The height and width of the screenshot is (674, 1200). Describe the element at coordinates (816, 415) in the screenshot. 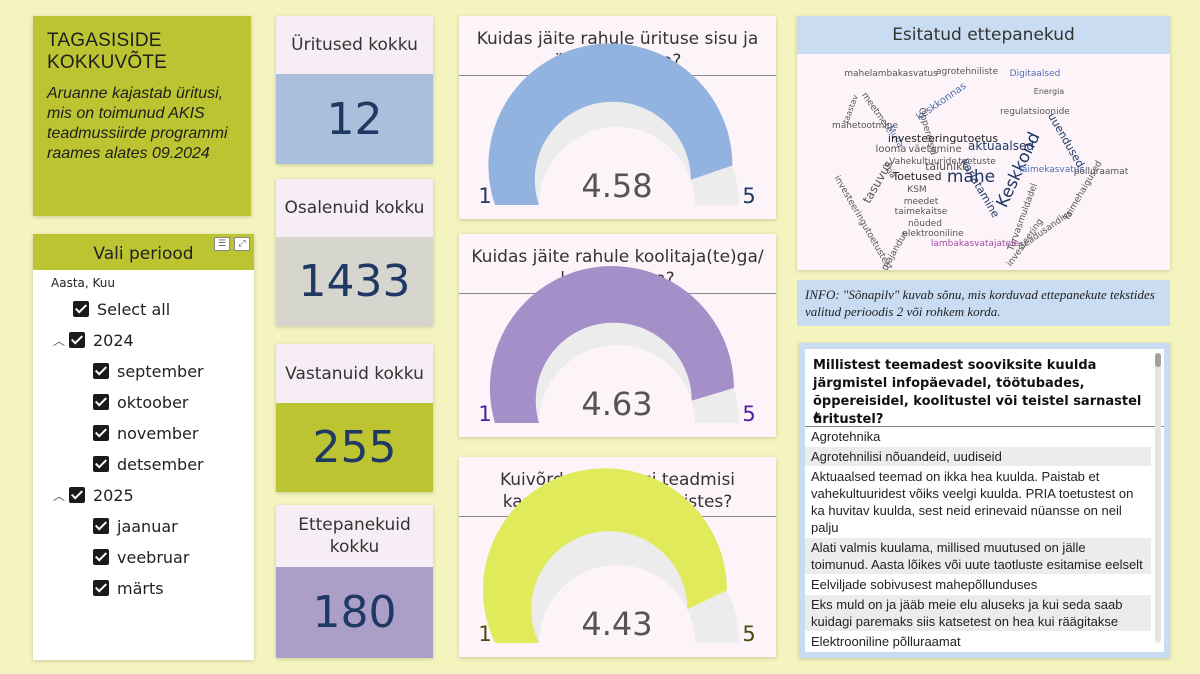

I see `sort-ascending-icon: ▲` at that location.